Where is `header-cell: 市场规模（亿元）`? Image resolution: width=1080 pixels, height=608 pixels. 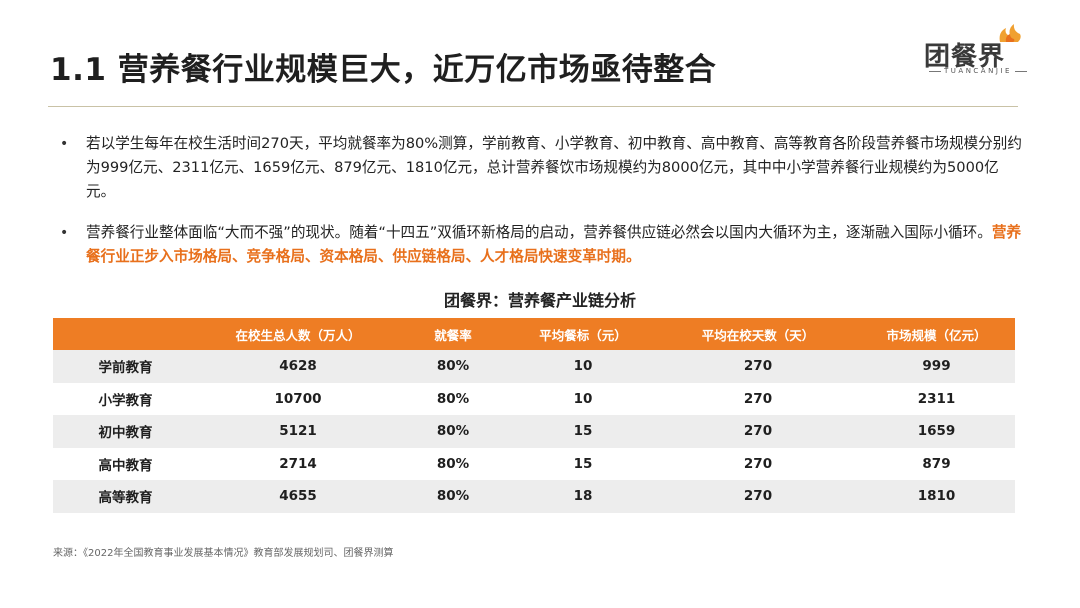
header-cell: 市场规模（亿元） is located at coordinates (936, 334).